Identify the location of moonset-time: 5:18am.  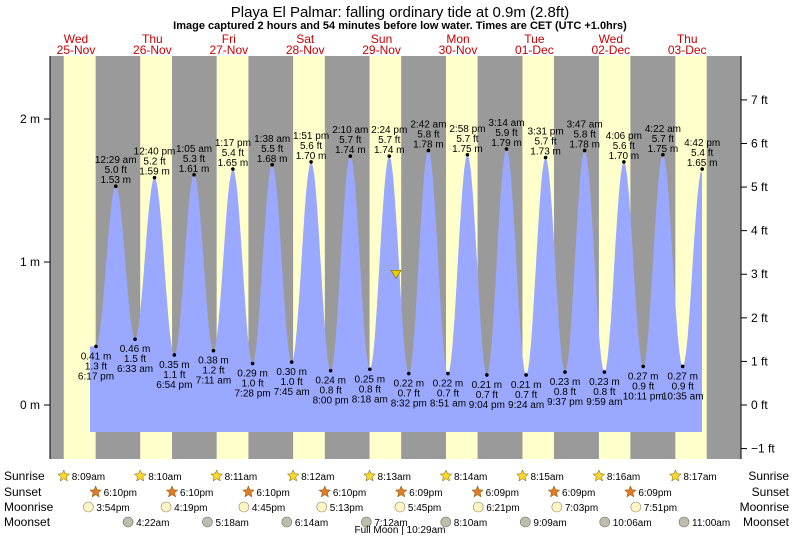
(231, 523).